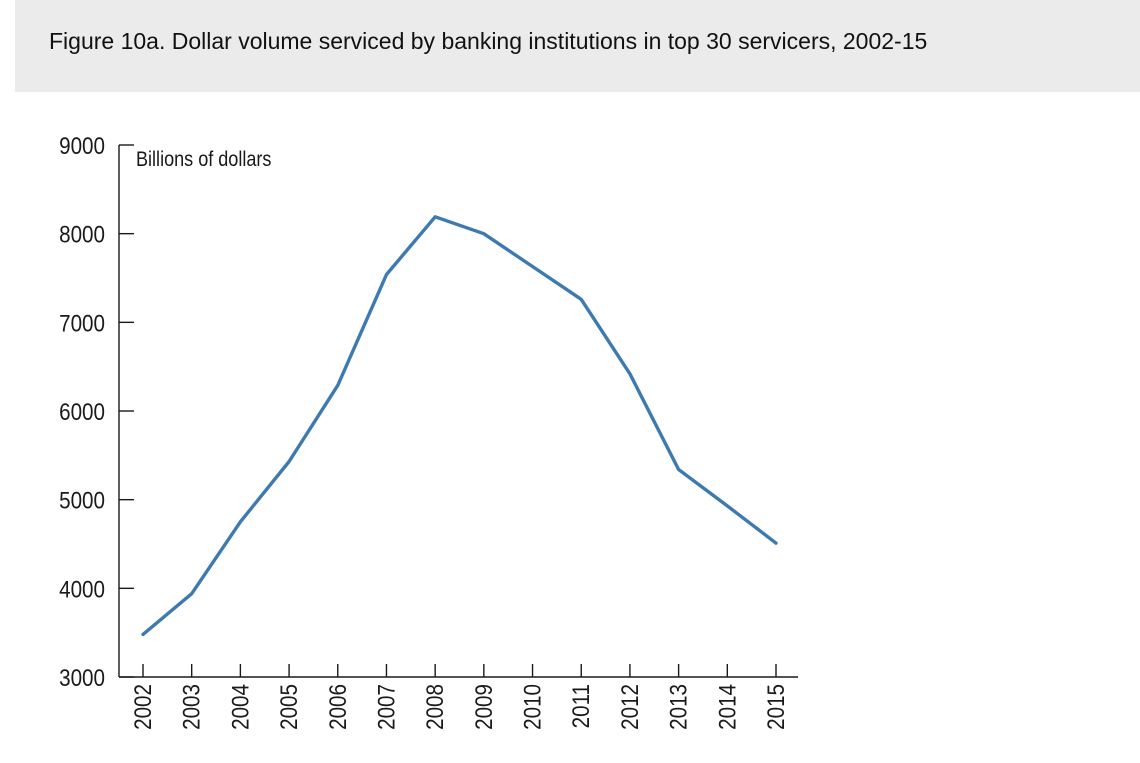  I want to click on unit-label: Billions of dollars, so click(204, 160).